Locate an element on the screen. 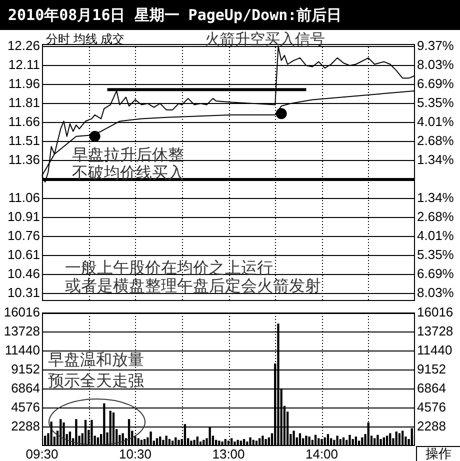 Image resolution: width=460 pixels, height=461 pixels. y-tick-label: 2288 is located at coordinates (25, 426).